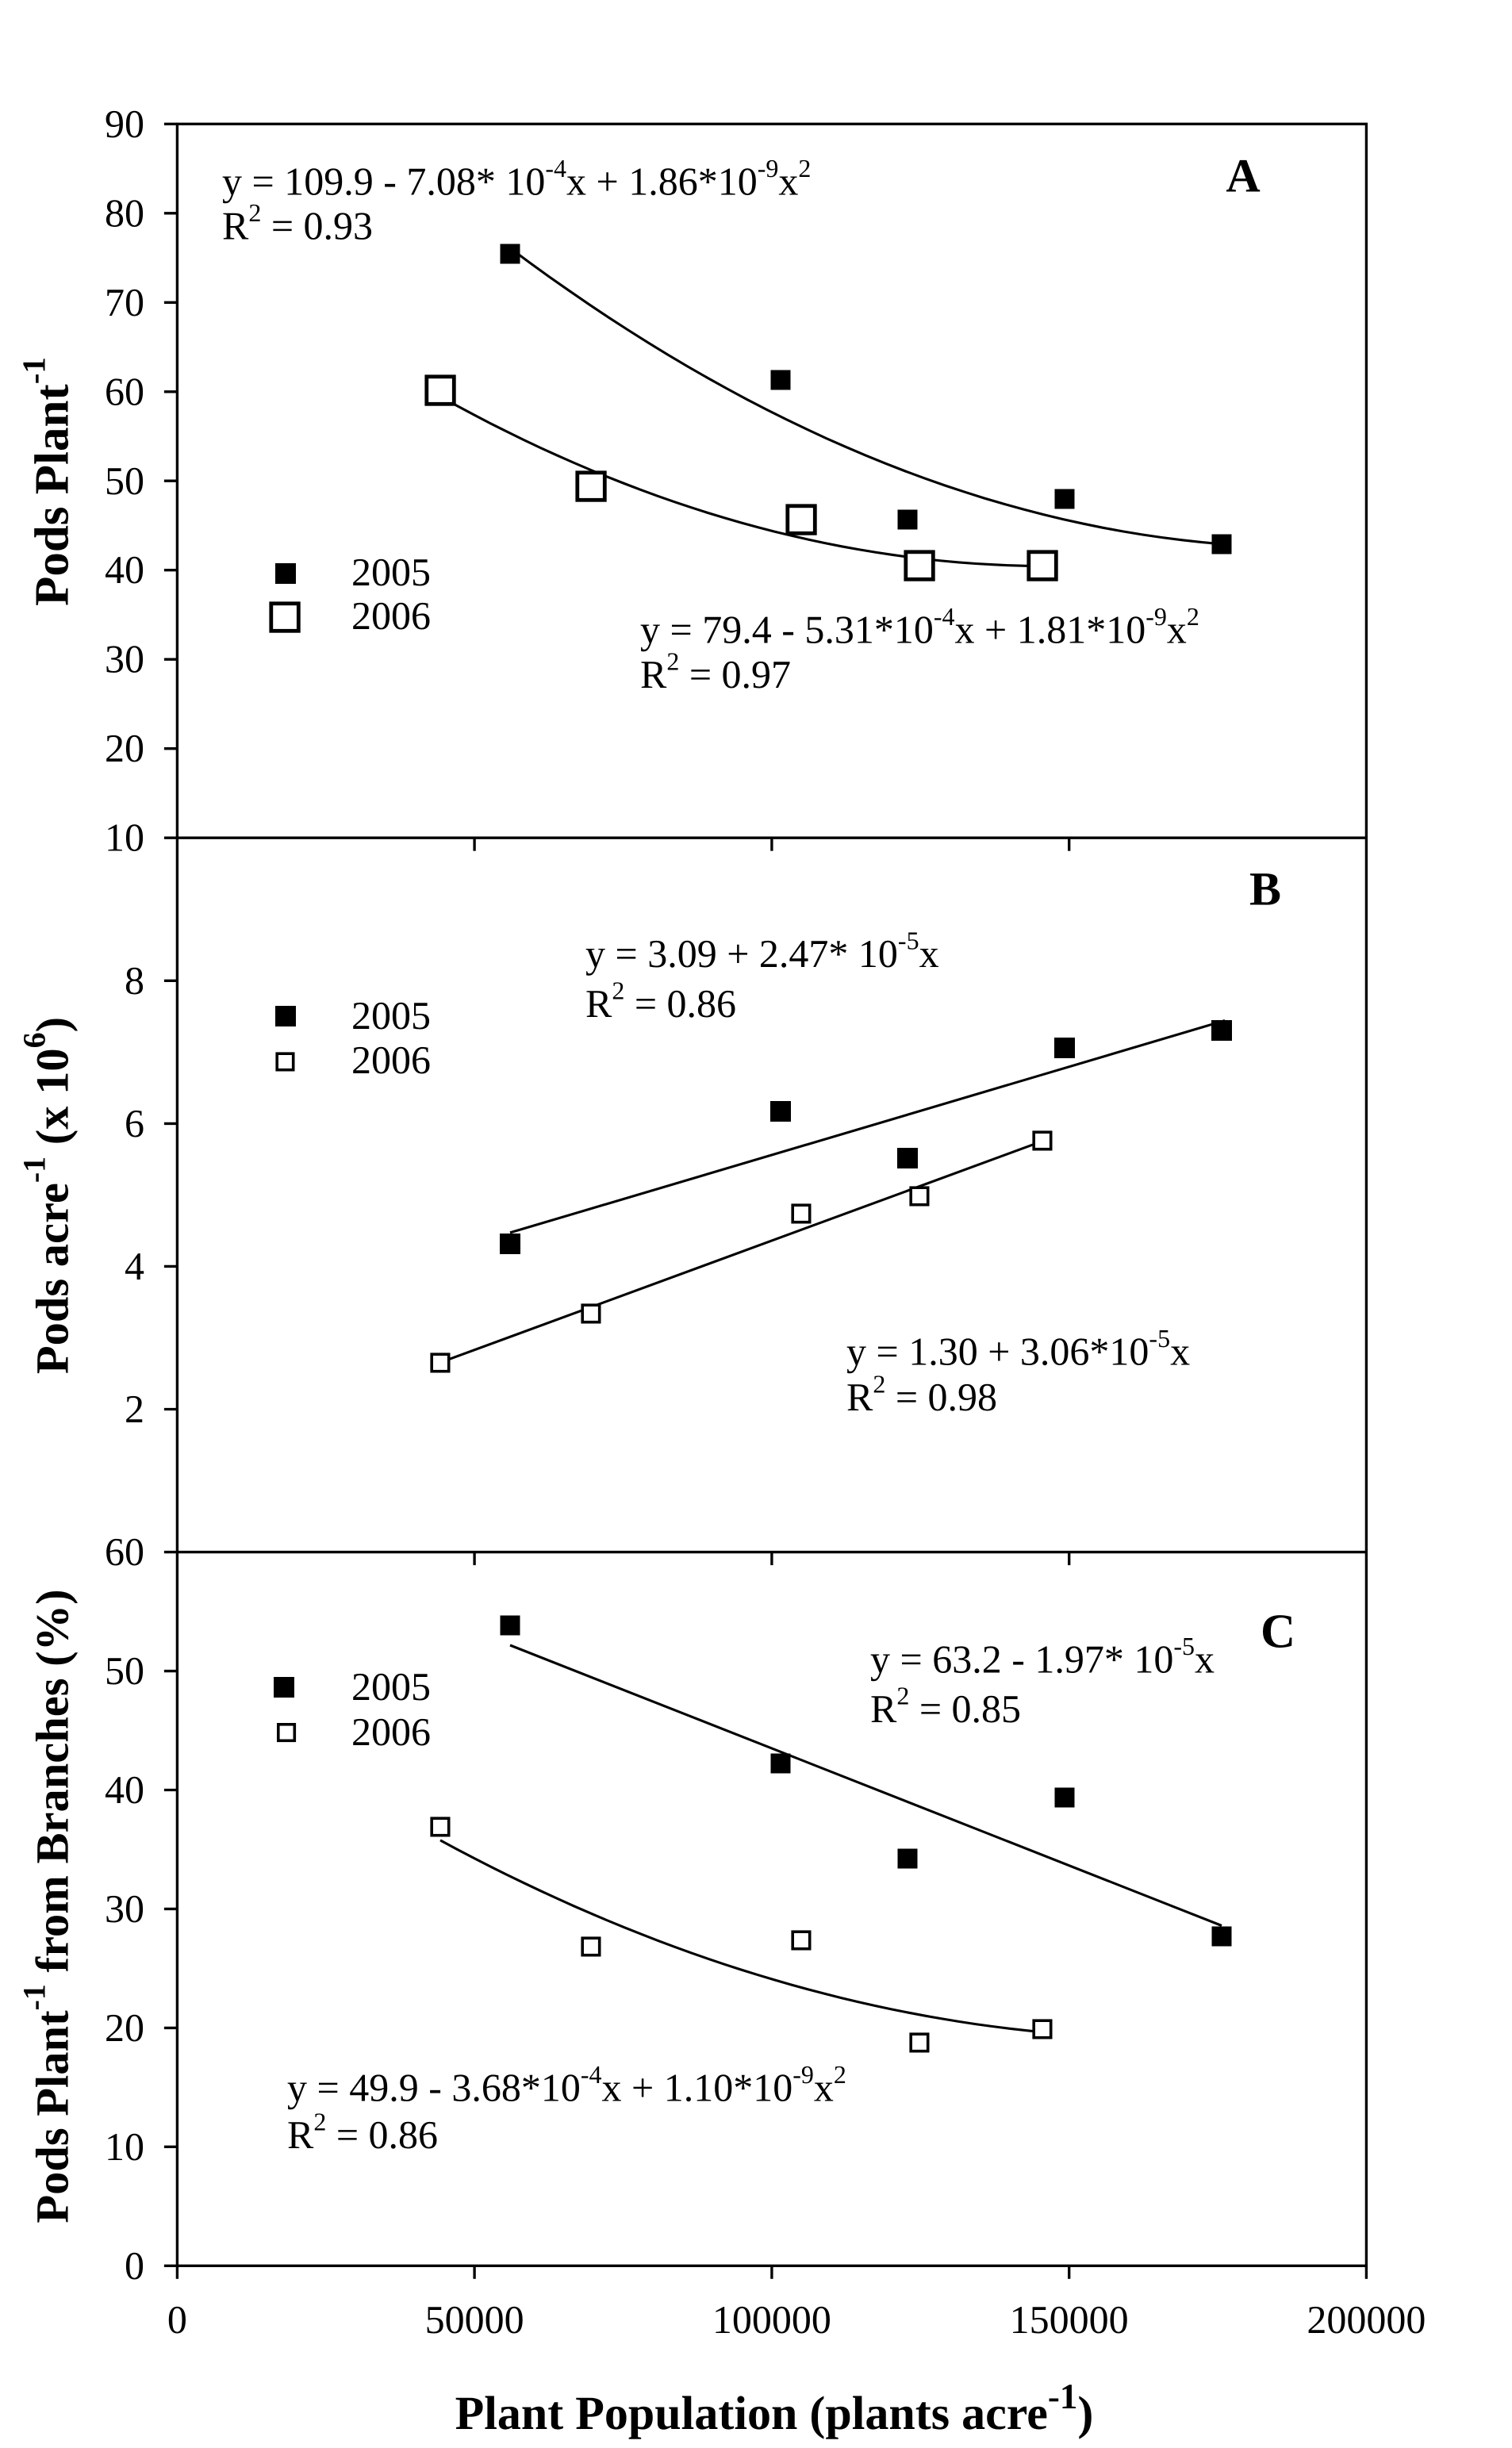  Describe the element at coordinates (125, 302) in the screenshot. I see `svg-text: 70` at that location.